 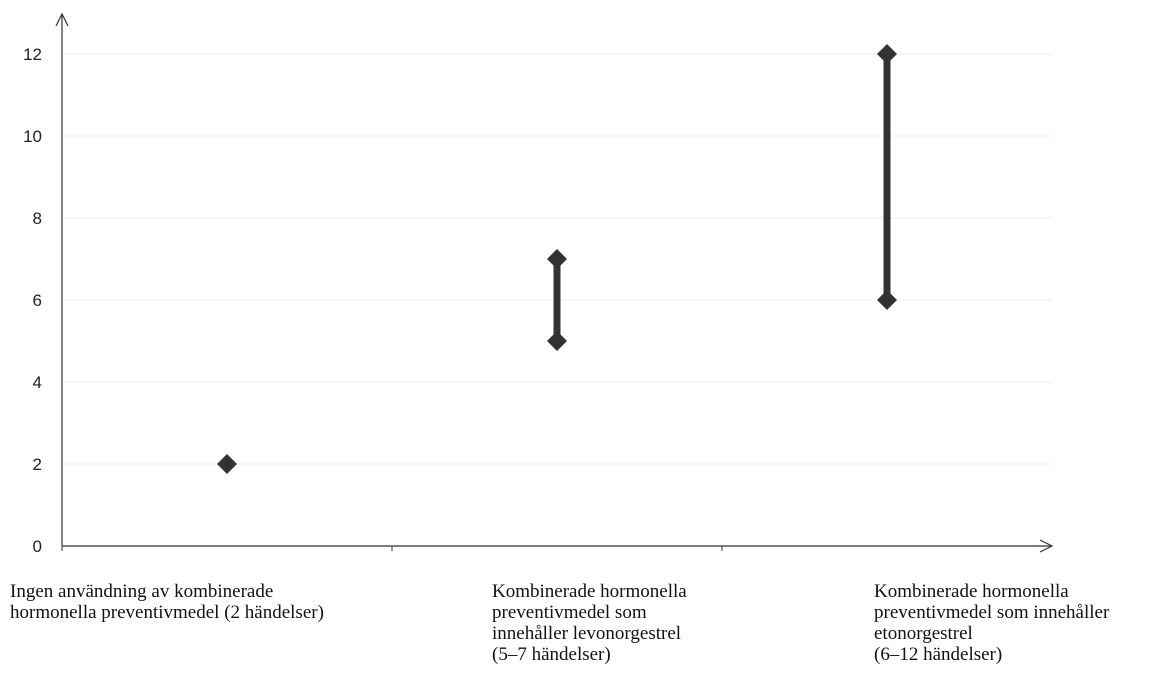 What do you see at coordinates (587, 633) in the screenshot?
I see `category-label-line: innehåller levonorgestrel` at bounding box center [587, 633].